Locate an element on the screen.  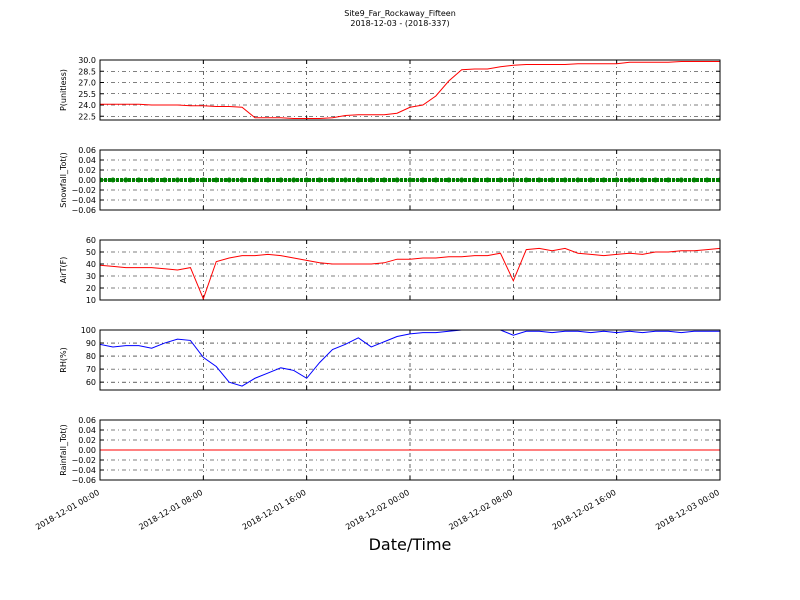
y-tick-label: 25.5 is located at coordinates (87, 94).